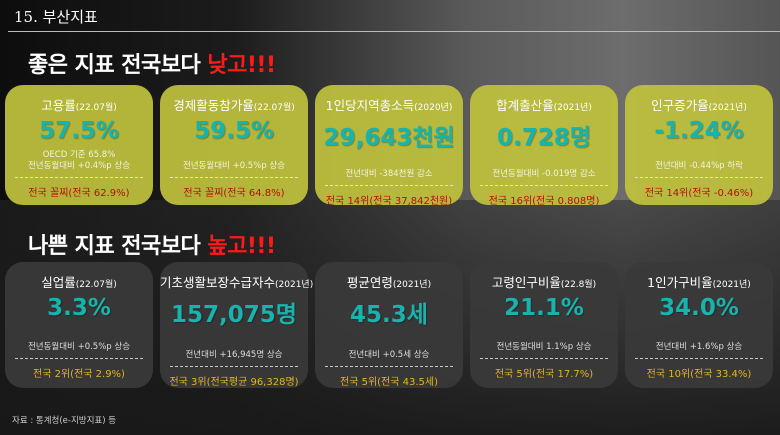 This screenshot has width=780, height=435. I want to click on indicator-title: 합계출산율(2021년), so click(544, 104).